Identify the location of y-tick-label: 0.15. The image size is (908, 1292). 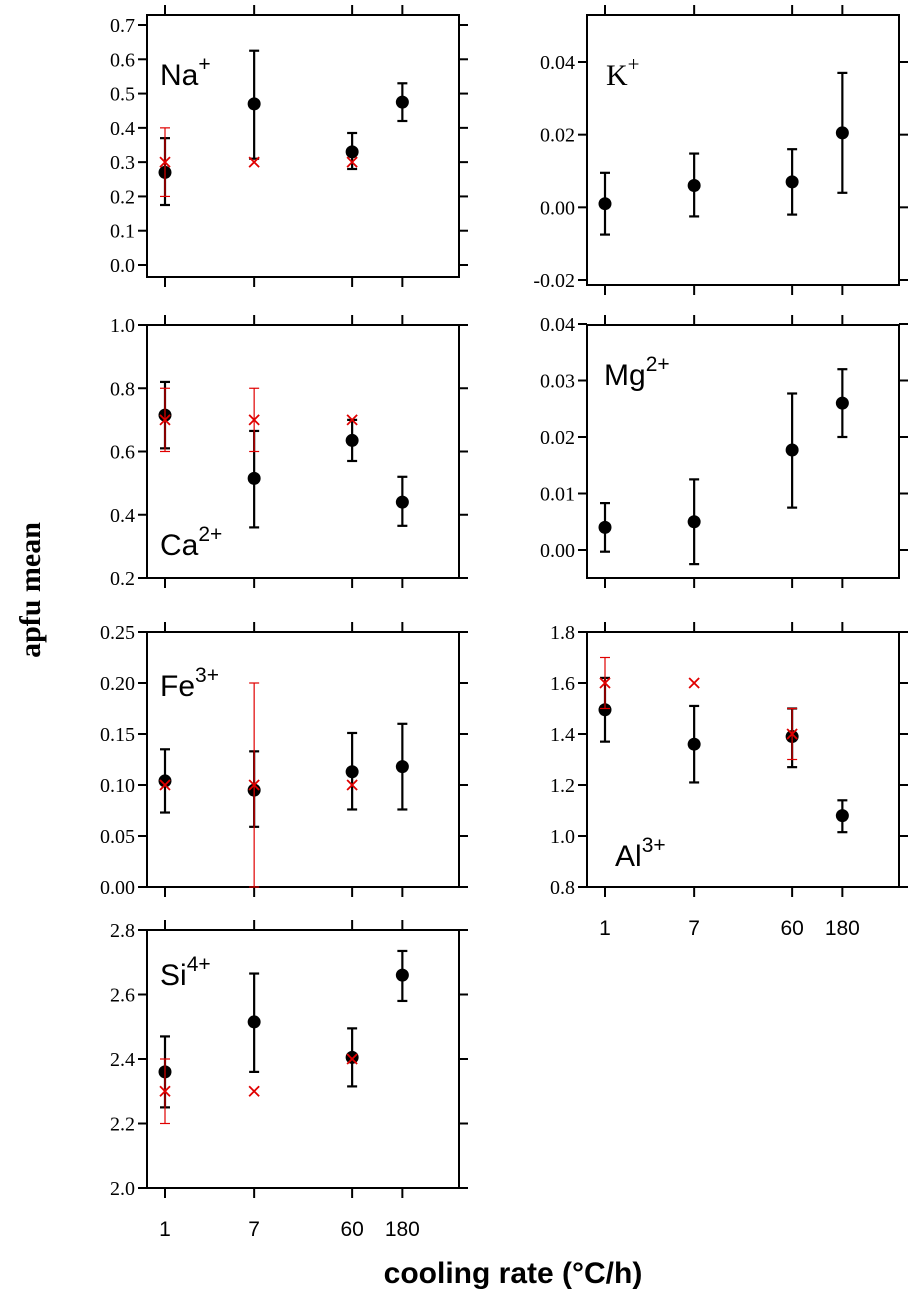
(117, 735).